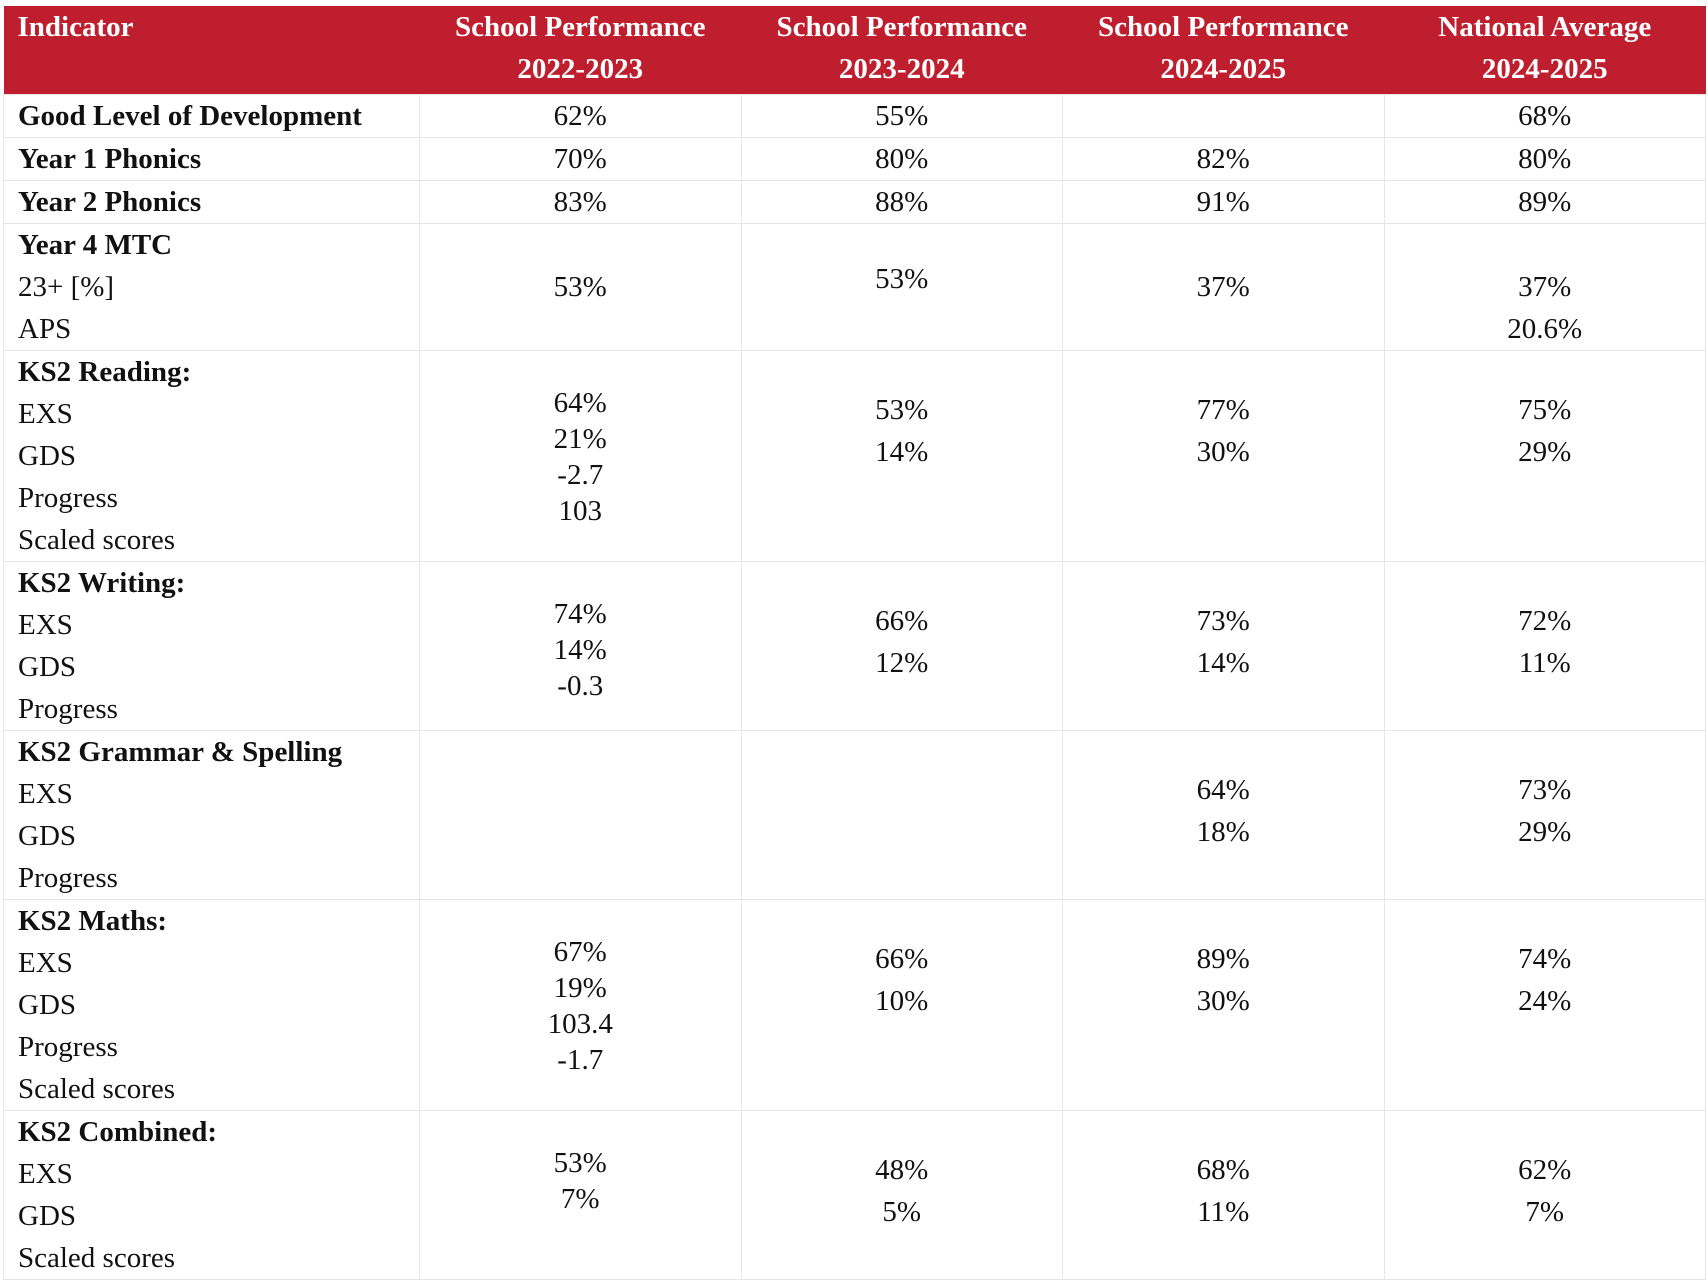 The height and width of the screenshot is (1280, 1708). What do you see at coordinates (95, 245) in the screenshot?
I see `indicator-title: Year 4 MTC` at bounding box center [95, 245].